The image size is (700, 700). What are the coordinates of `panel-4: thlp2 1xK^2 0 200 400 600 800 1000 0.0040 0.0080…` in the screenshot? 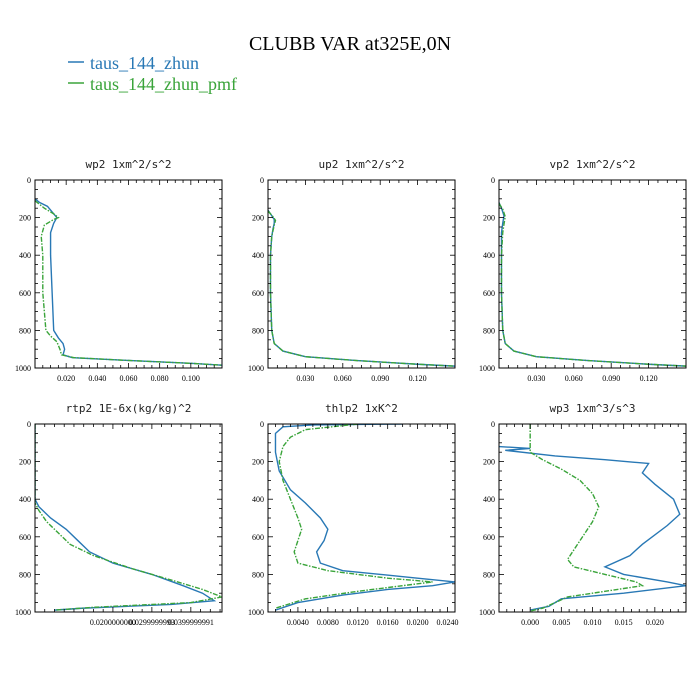 It's located at (353, 514).